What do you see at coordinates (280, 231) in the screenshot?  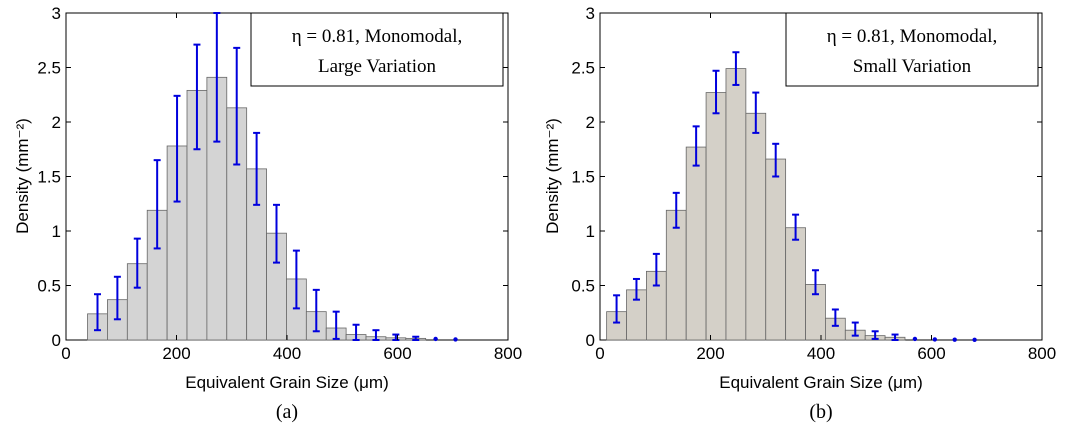 I see `y-tick-a-2: 1` at bounding box center [280, 231].